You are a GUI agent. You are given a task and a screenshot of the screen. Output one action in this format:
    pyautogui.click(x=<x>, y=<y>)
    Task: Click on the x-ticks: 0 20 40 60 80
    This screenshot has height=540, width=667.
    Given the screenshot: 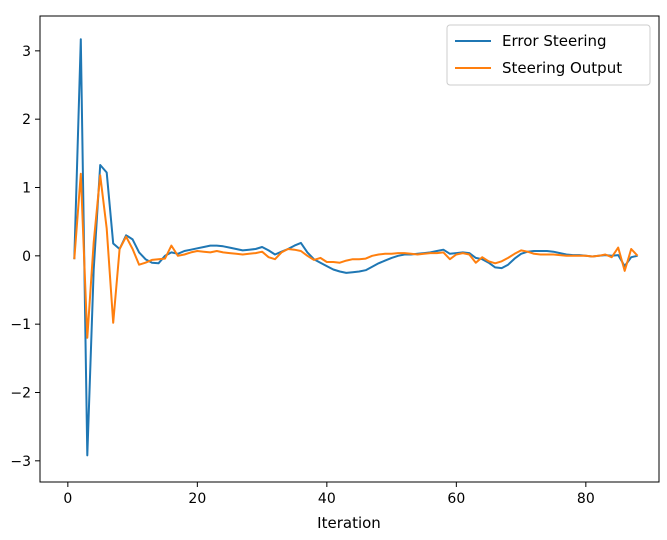 What is the action you would take?
    pyautogui.click(x=329, y=494)
    